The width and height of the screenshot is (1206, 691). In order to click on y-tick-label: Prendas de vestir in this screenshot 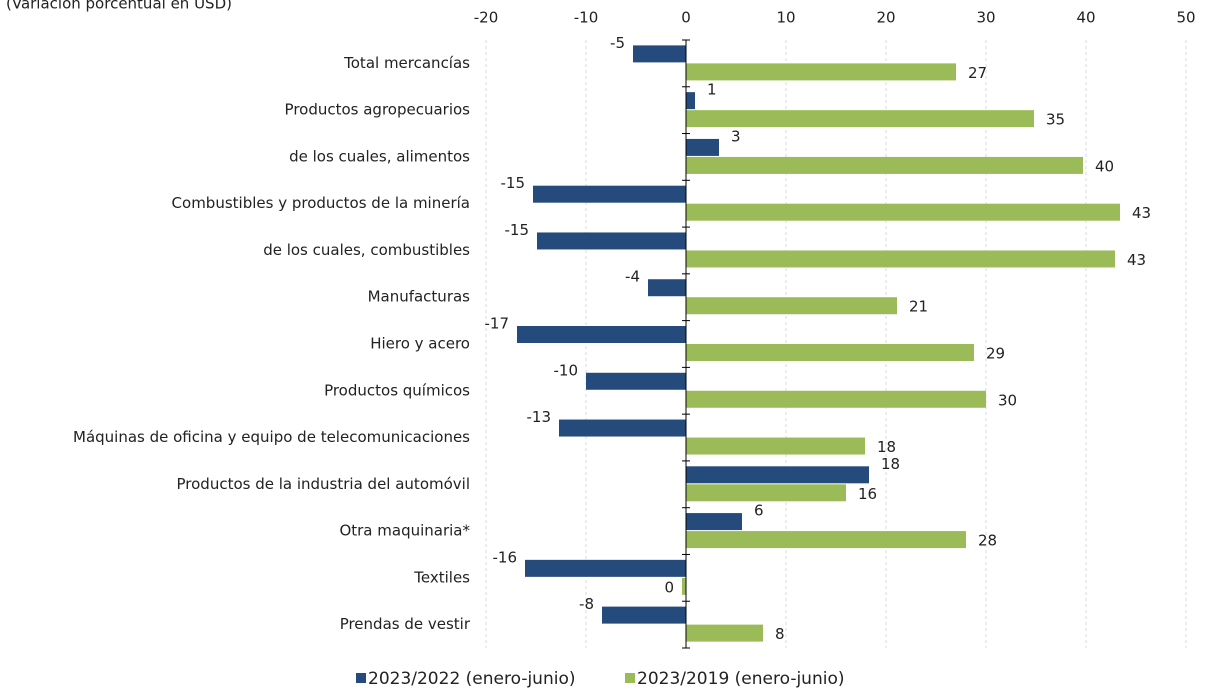, I will do `click(405, 624)`.